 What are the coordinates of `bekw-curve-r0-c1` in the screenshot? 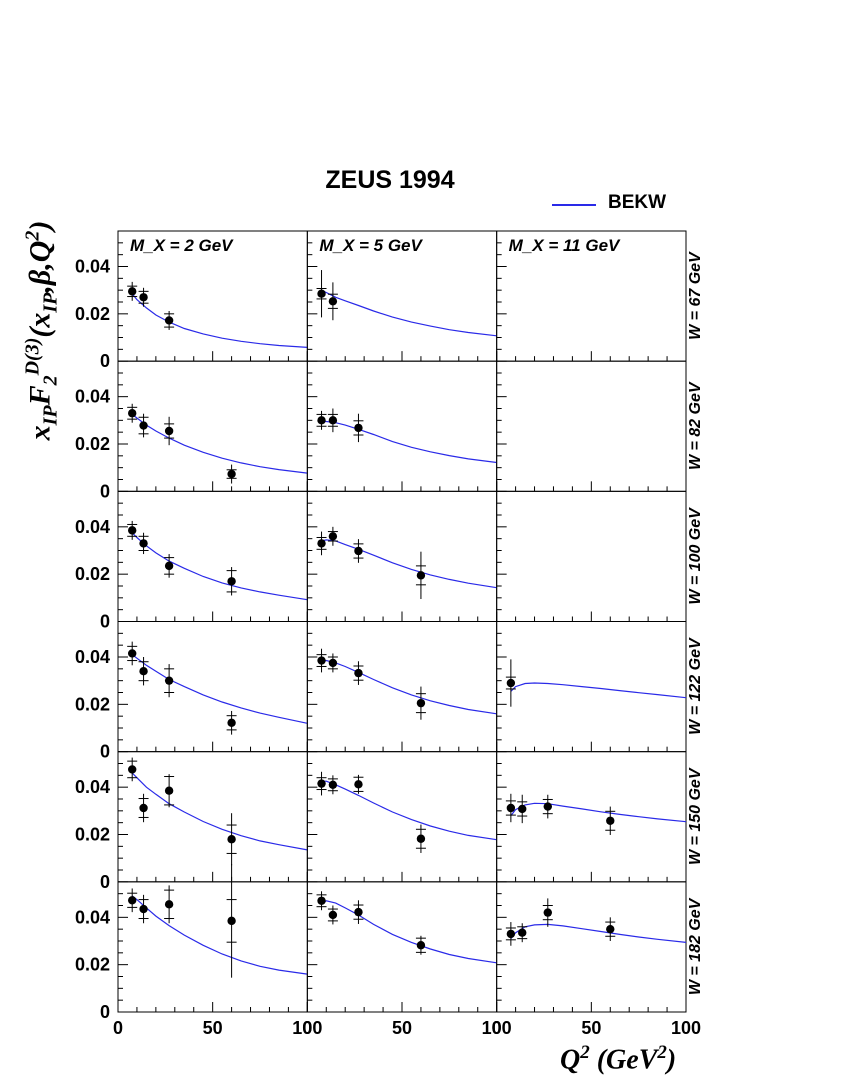 It's located at (409, 313).